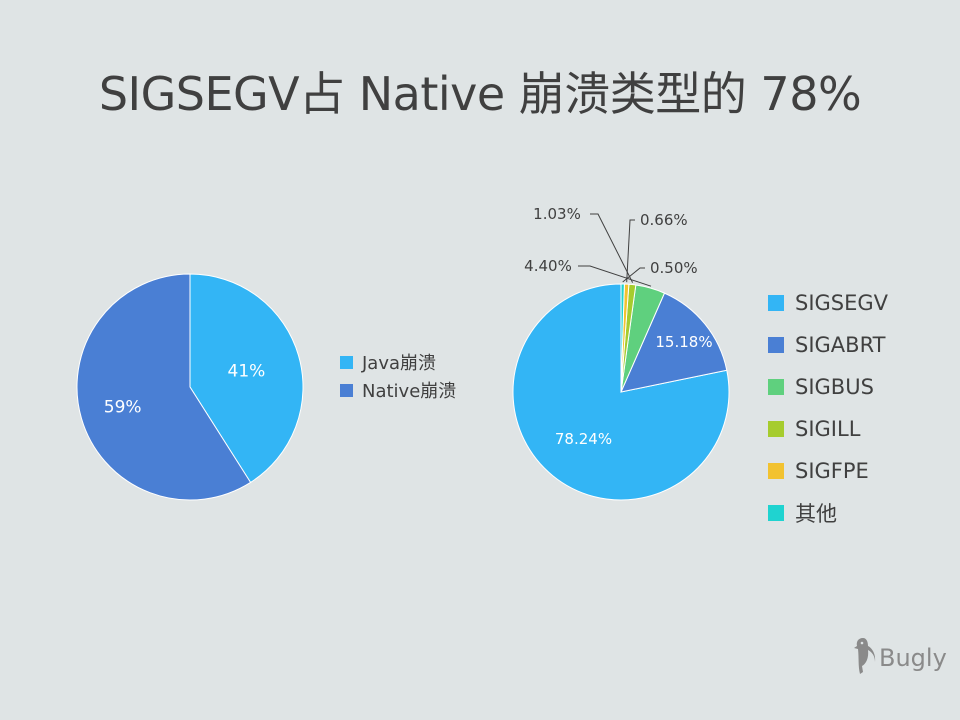 The height and width of the screenshot is (720, 960). I want to click on pie-slice-SIGABRT, so click(674, 342).